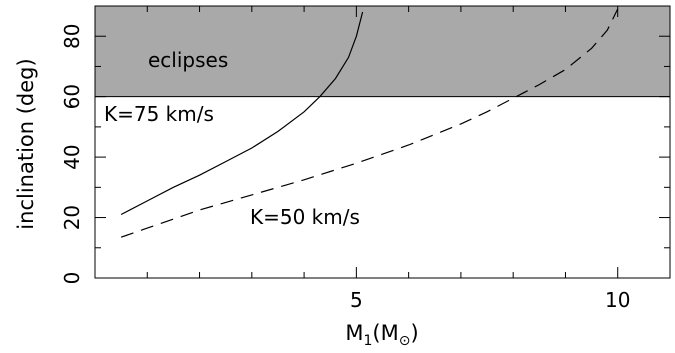 The height and width of the screenshot is (353, 675). What do you see at coordinates (381, 335) in the screenshot?
I see `x-axis-label: M1(M⊙)` at bounding box center [381, 335].